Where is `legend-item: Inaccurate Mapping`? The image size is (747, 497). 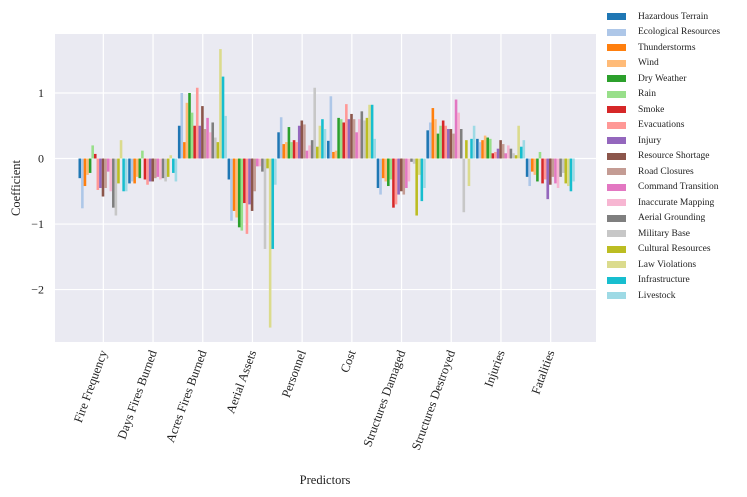
legend-item: Inaccurate Mapping is located at coordinates (663, 203).